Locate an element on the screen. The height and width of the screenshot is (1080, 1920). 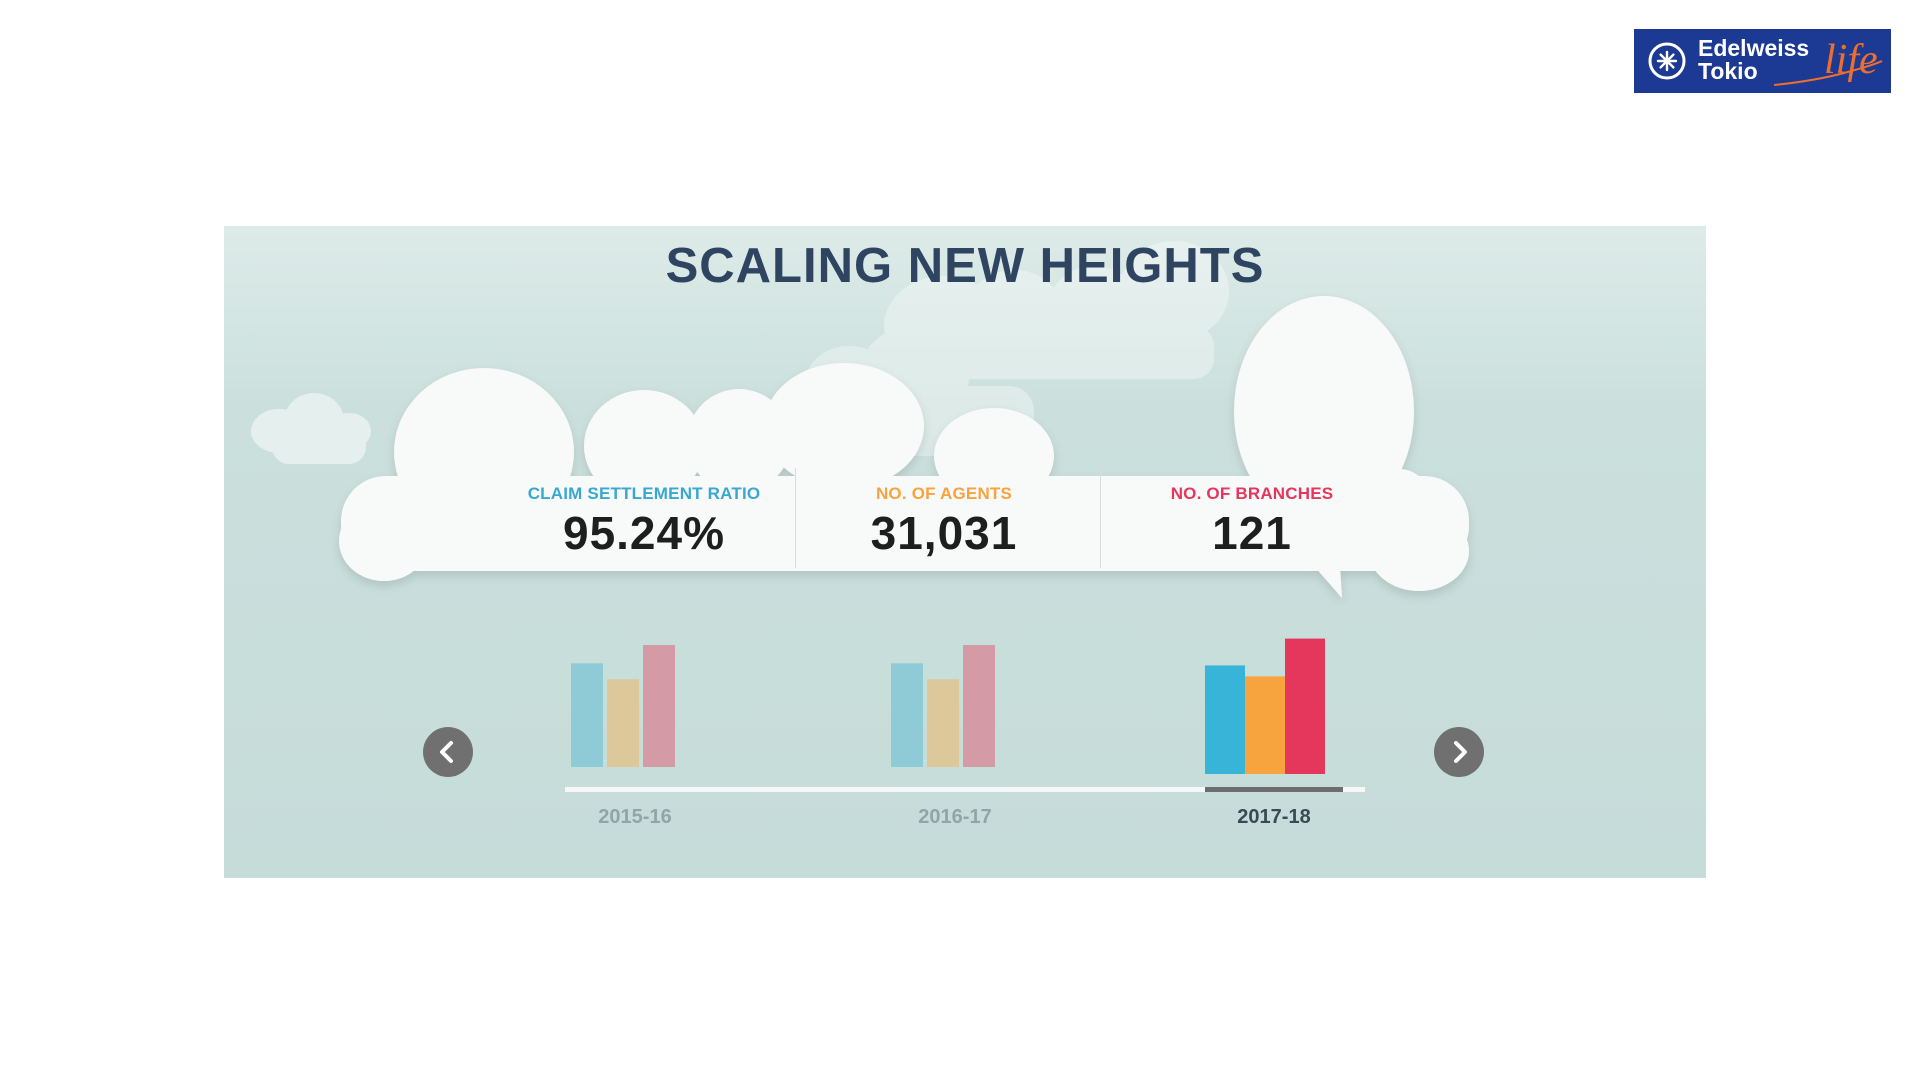
stat-number-of-agents: NO. OF AGENTS 31,031 is located at coordinates (944, 522).